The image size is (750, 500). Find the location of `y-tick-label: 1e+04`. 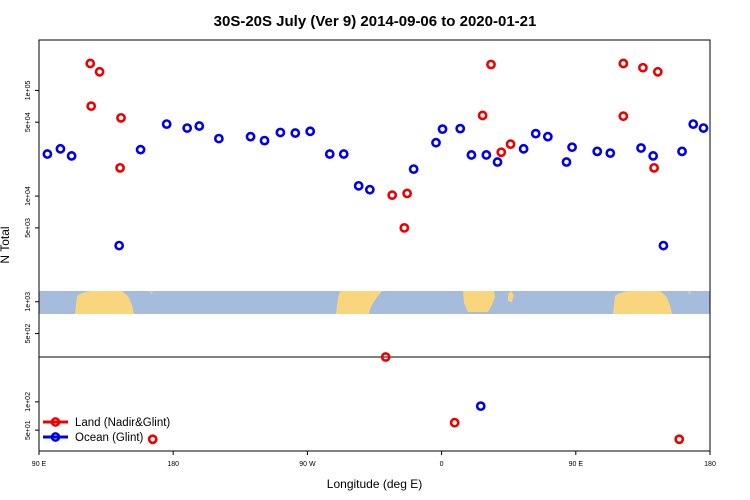

y-tick-label: 1e+04 is located at coordinates (28, 196).